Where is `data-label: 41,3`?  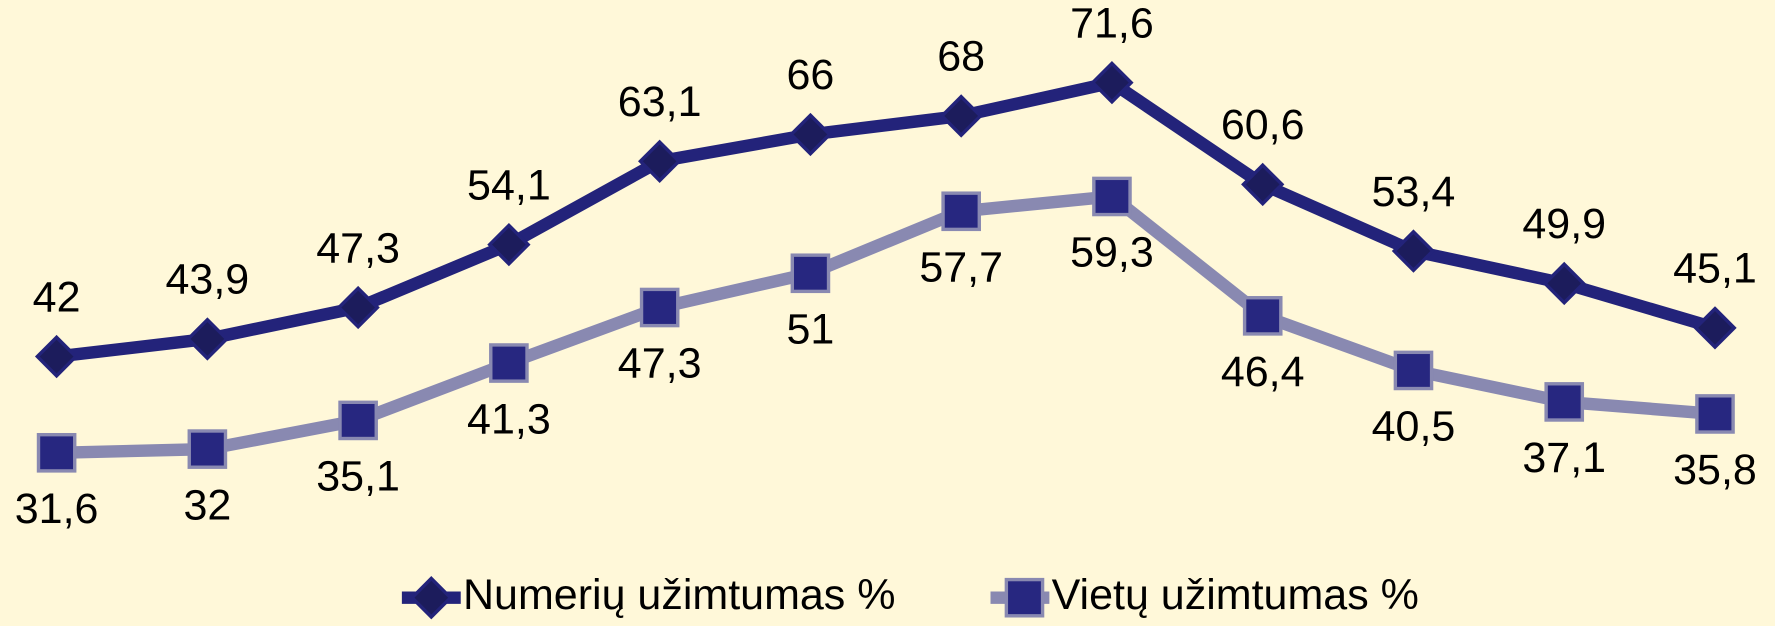 data-label: 41,3 is located at coordinates (509, 419).